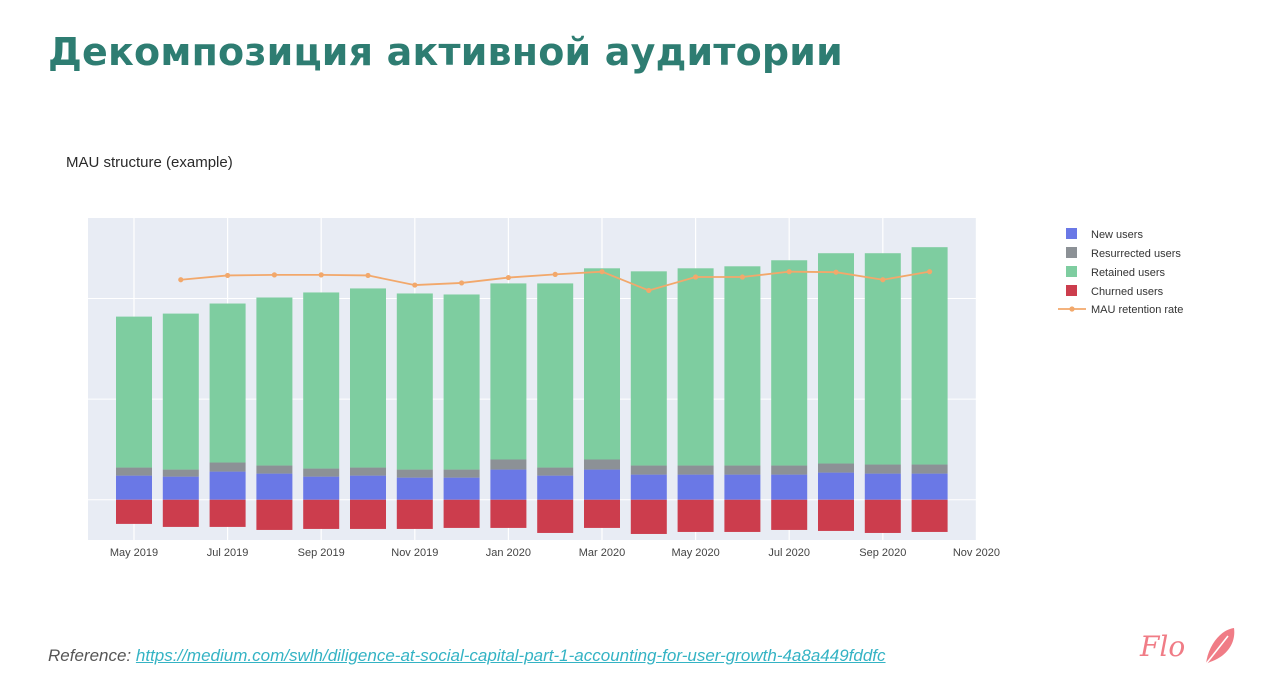  What do you see at coordinates (695, 553) in the screenshot?
I see `x-tick-label: May 2020` at bounding box center [695, 553].